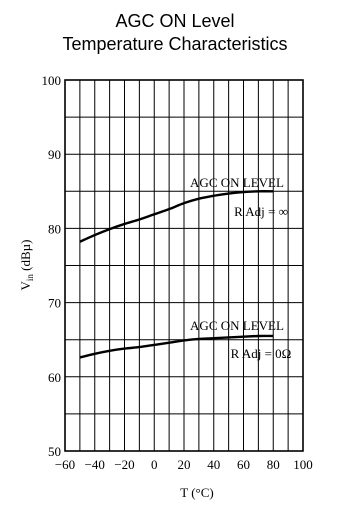 This screenshot has height=507, width=350. What do you see at coordinates (303, 464) in the screenshot?
I see `x-tick-label: 100` at bounding box center [303, 464].